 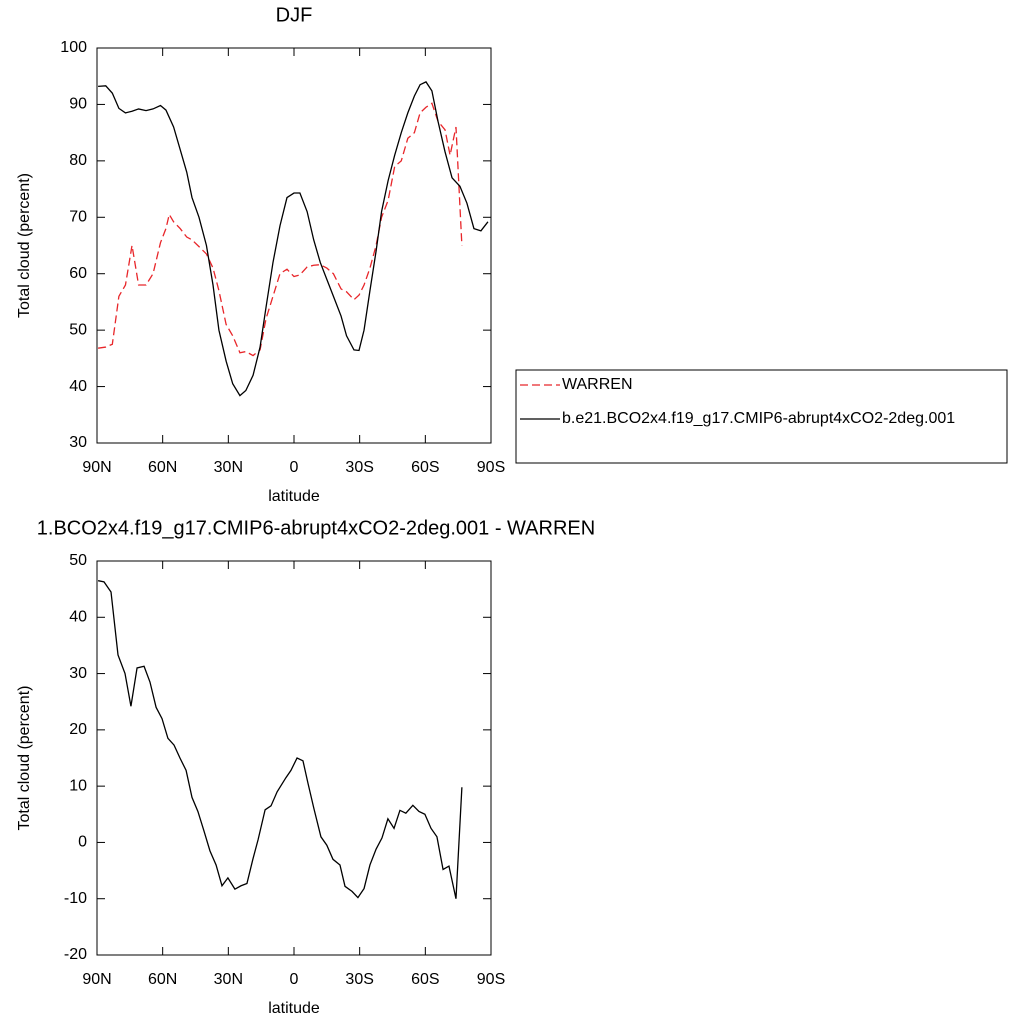 What do you see at coordinates (78, 104) in the screenshot?
I see `y-tick-label: 90` at bounding box center [78, 104].